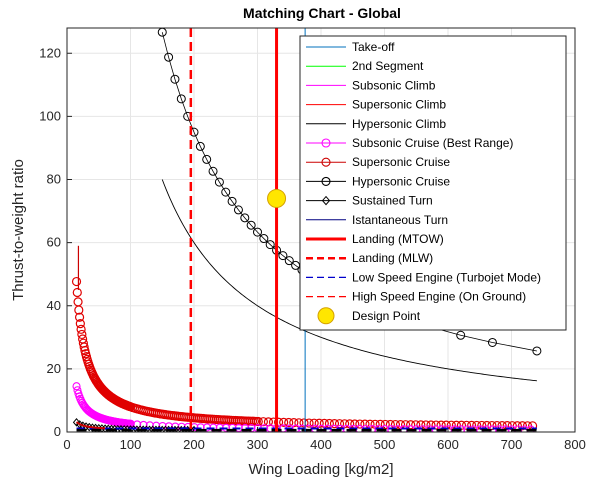 The image size is (590, 486). I want to click on legend-entry: High Speed Engine (On Ground), so click(416, 297).